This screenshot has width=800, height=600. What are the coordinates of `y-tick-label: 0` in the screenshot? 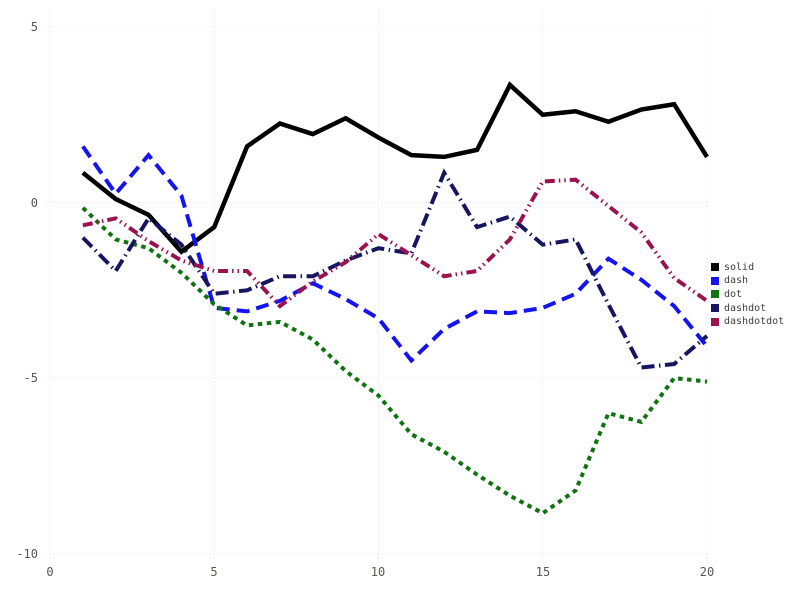 It's located at (34, 203).